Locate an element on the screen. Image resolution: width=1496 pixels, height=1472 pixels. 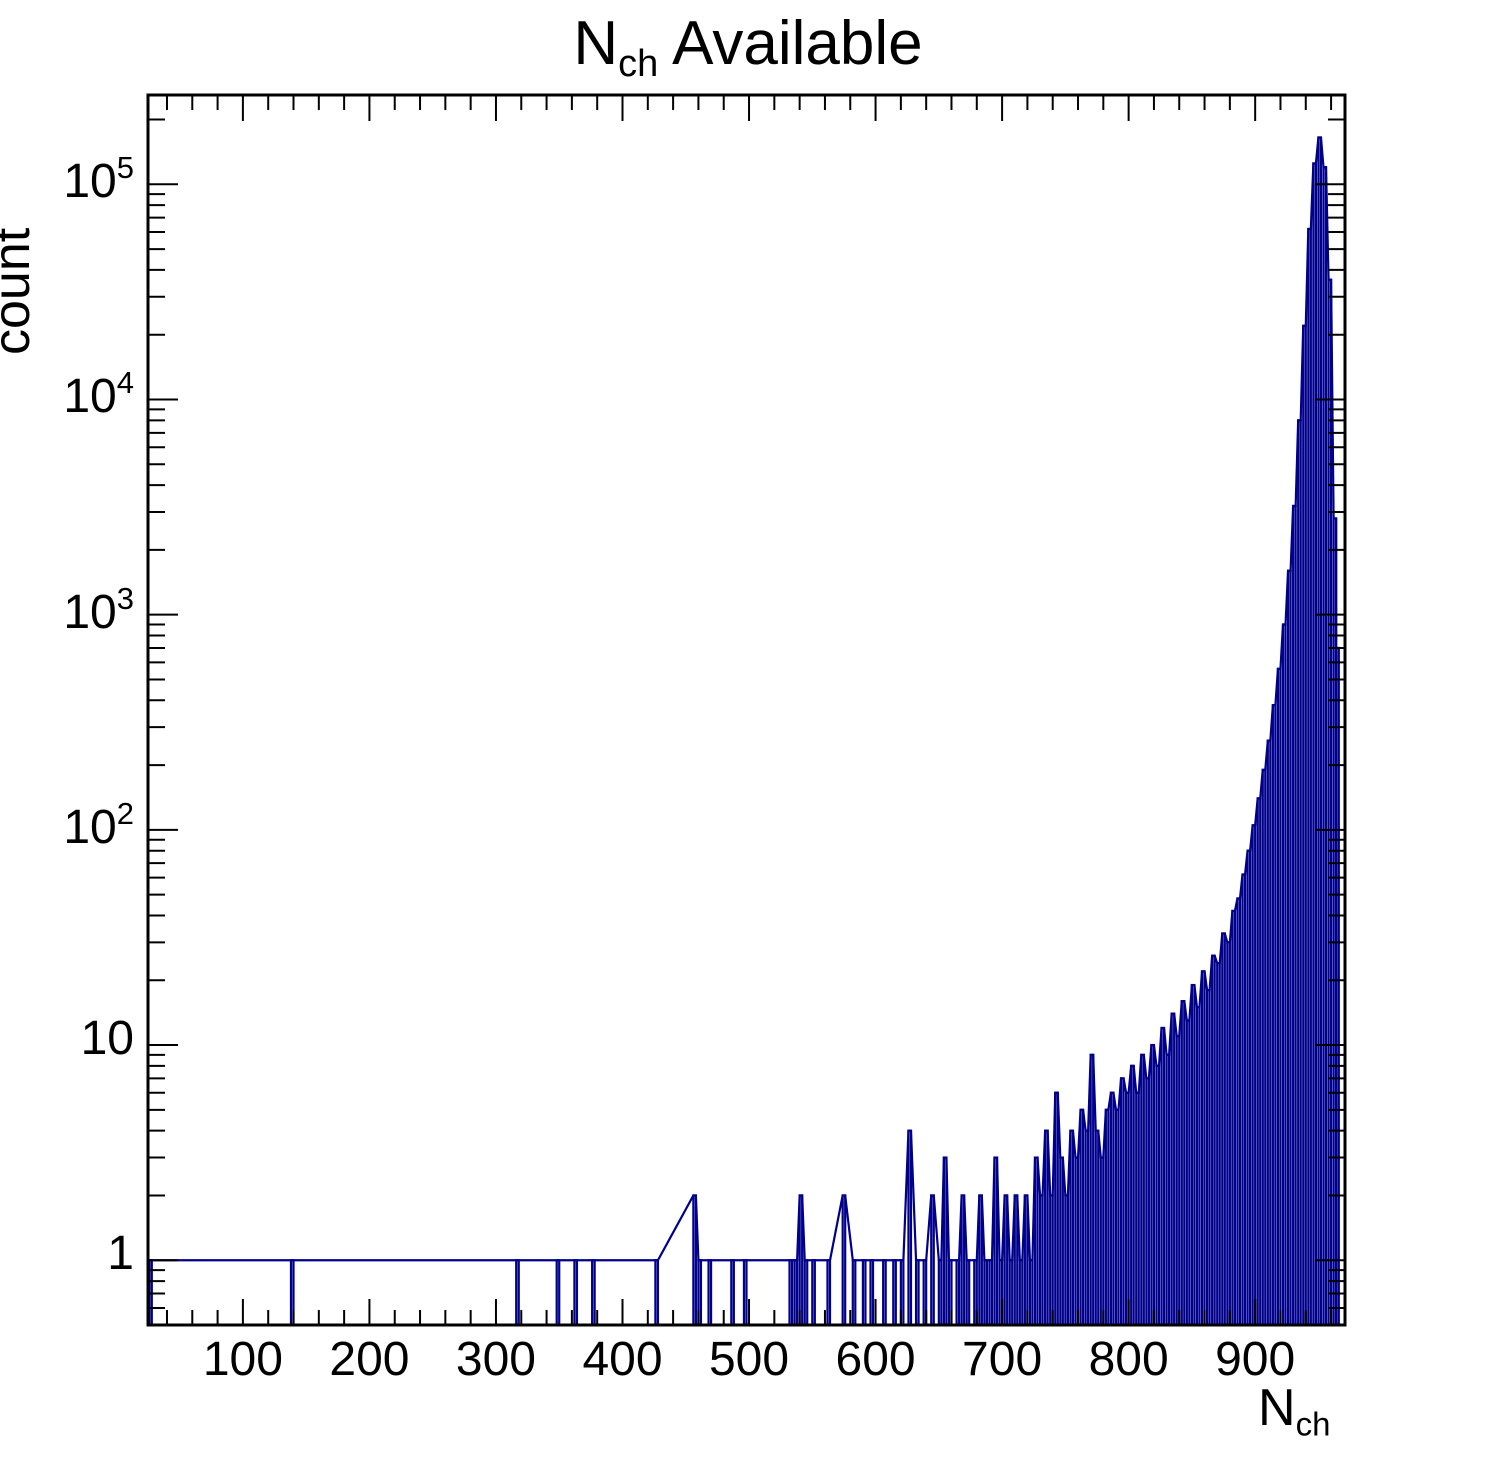
y-tick-label: 104 is located at coordinates (67, 394).